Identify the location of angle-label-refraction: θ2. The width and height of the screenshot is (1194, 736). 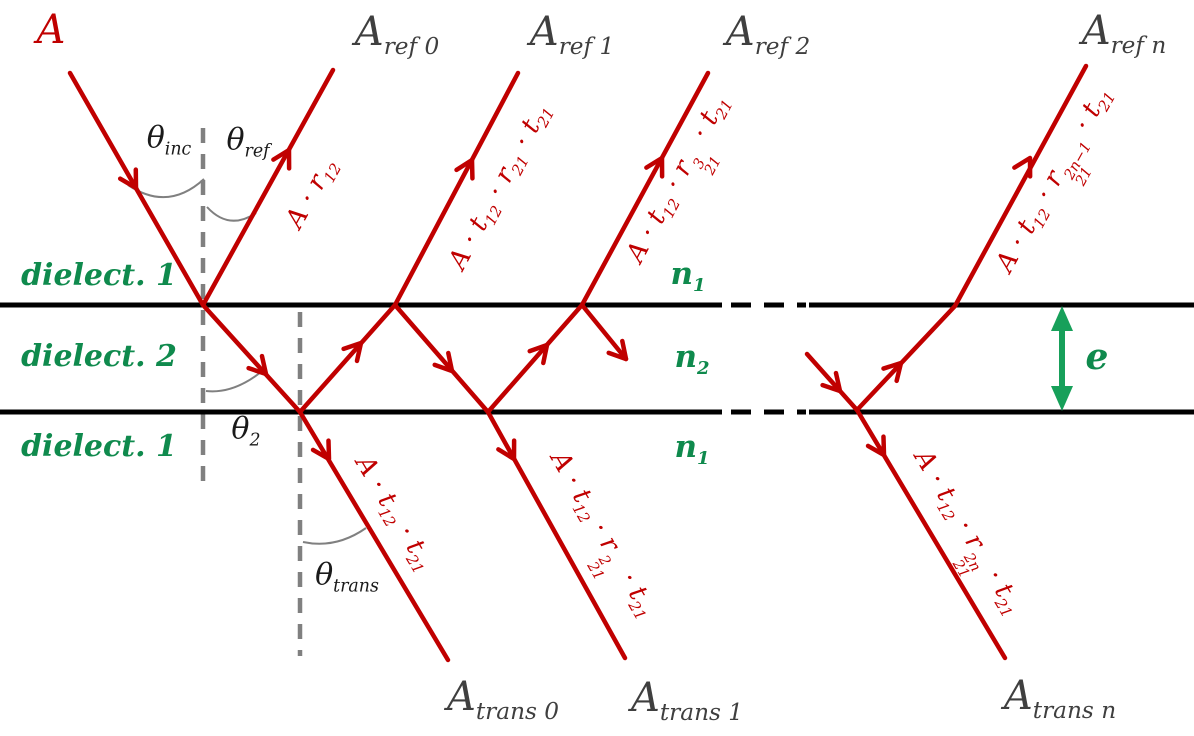
(246, 431).